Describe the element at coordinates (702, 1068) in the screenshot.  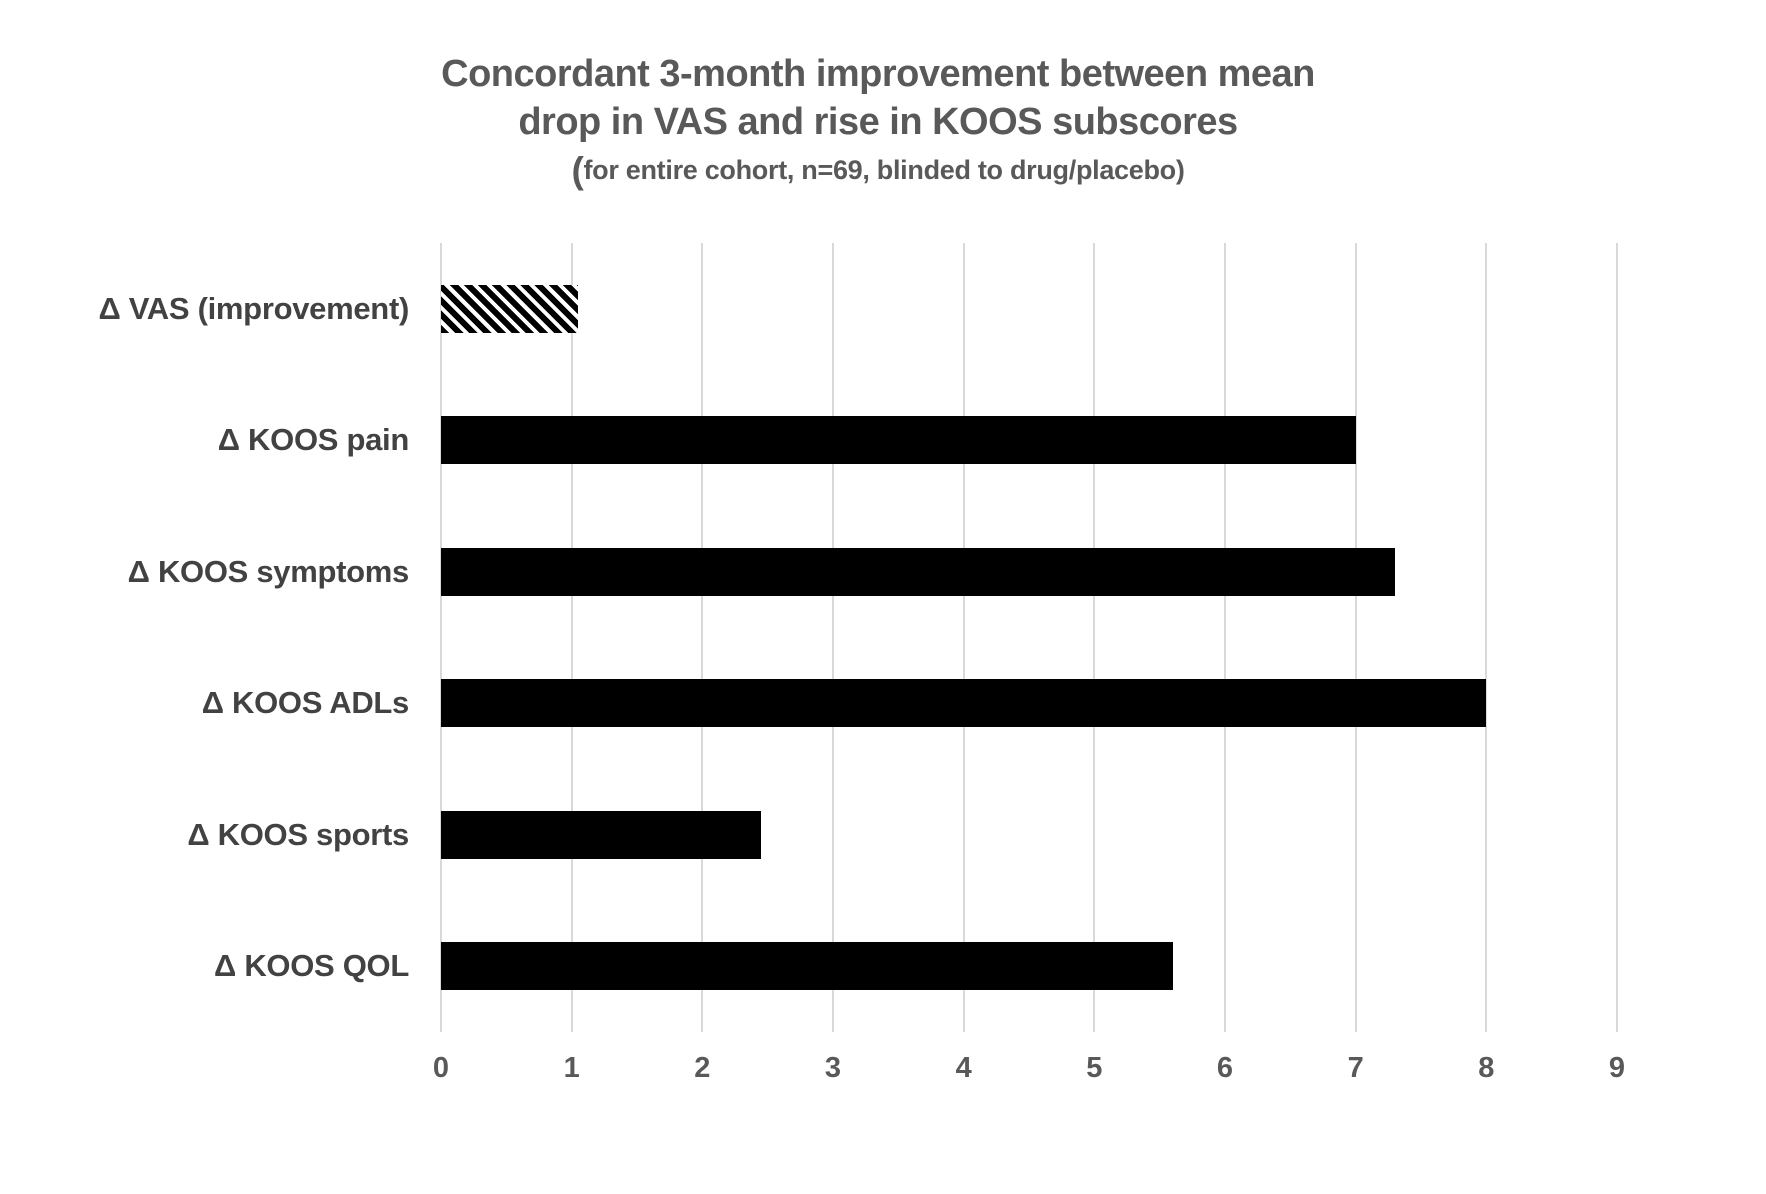
I see `x-tick-label: 2` at that location.